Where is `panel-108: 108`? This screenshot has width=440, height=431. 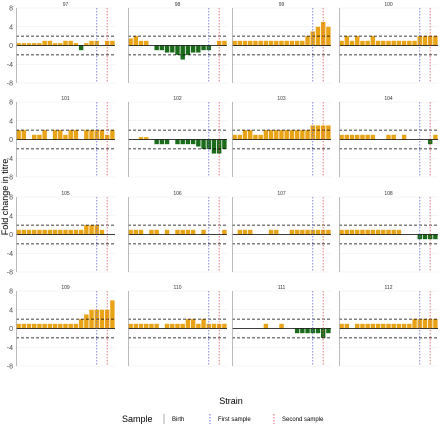
panel-108: 108 is located at coordinates (388, 231).